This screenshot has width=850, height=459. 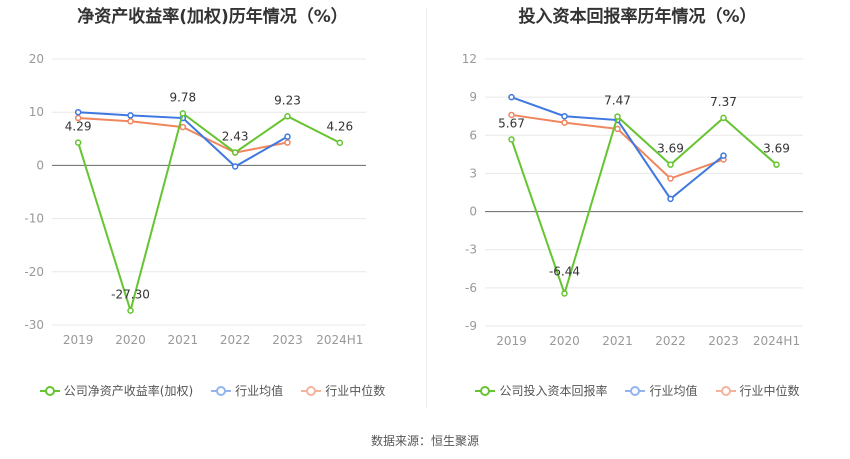 What do you see at coordinates (473, 135) in the screenshot?
I see `y-tick-label: 6` at bounding box center [473, 135].